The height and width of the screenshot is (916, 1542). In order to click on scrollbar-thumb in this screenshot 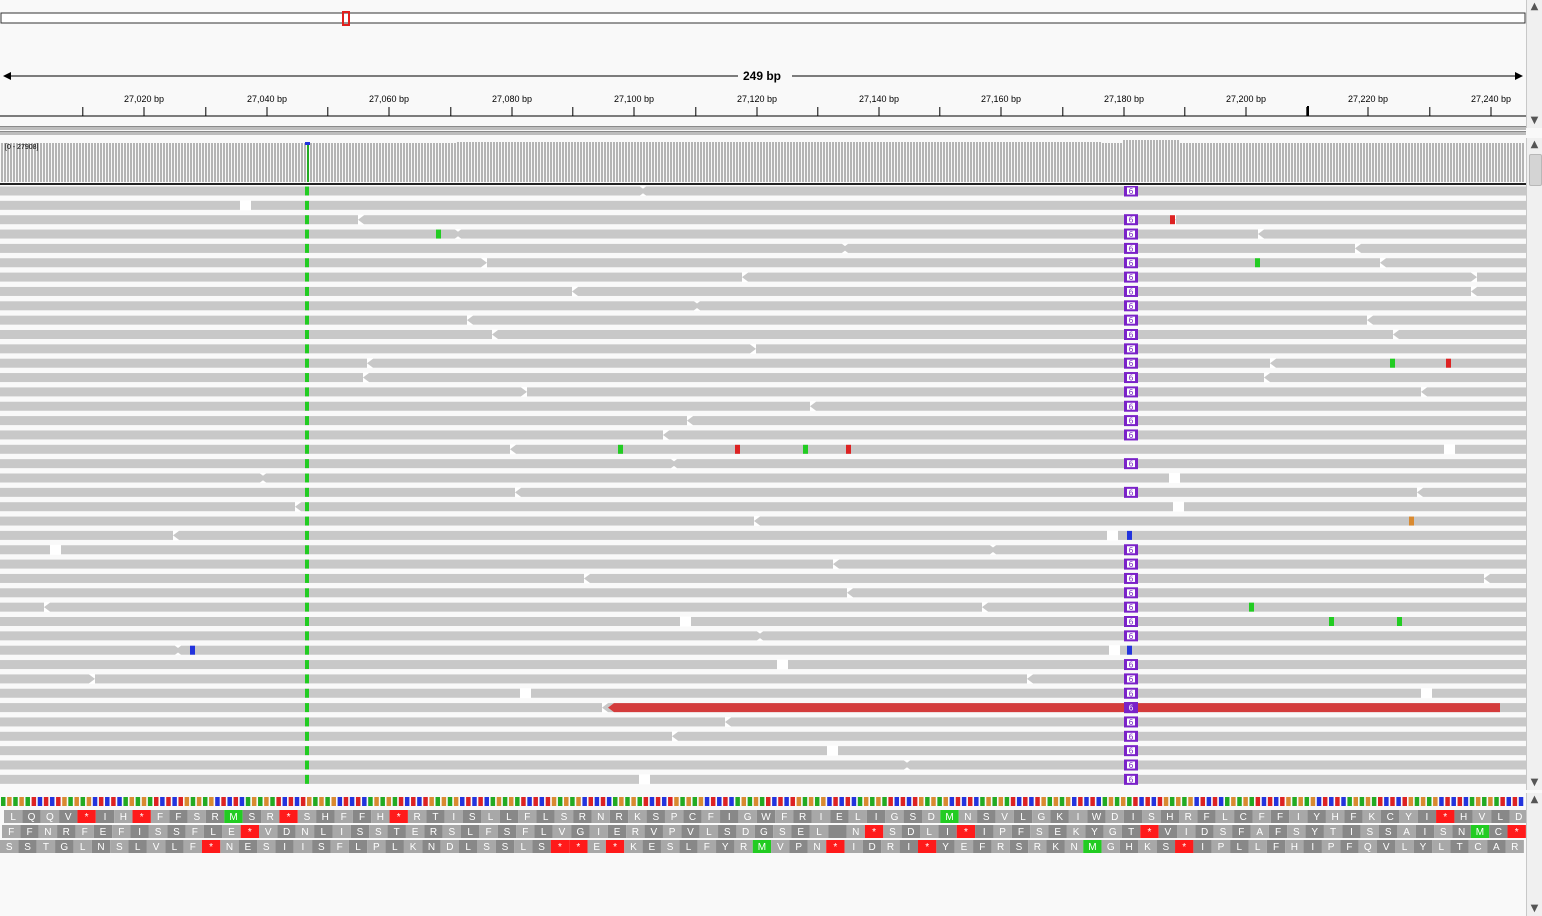, I will do `click(1535, 170)`.